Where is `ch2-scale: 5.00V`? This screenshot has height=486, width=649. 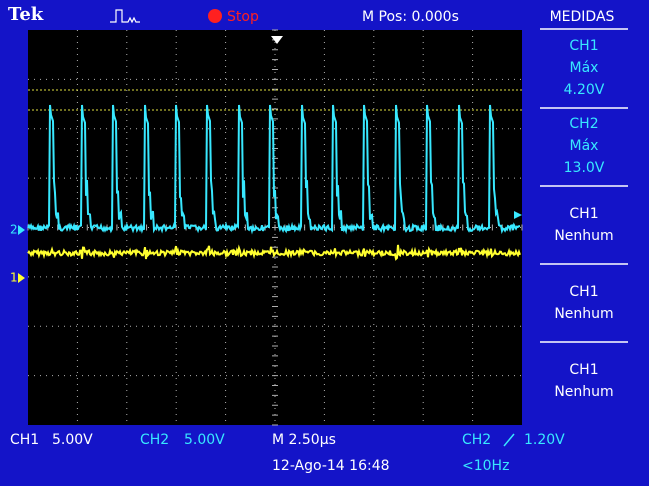 ch2-scale: 5.00V is located at coordinates (204, 440).